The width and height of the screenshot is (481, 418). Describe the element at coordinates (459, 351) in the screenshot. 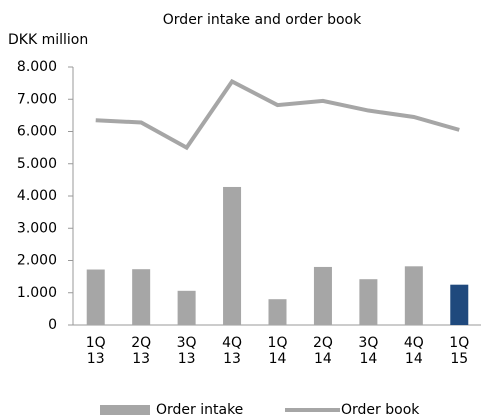

I see `x-tick-label: 1Q 15` at that location.